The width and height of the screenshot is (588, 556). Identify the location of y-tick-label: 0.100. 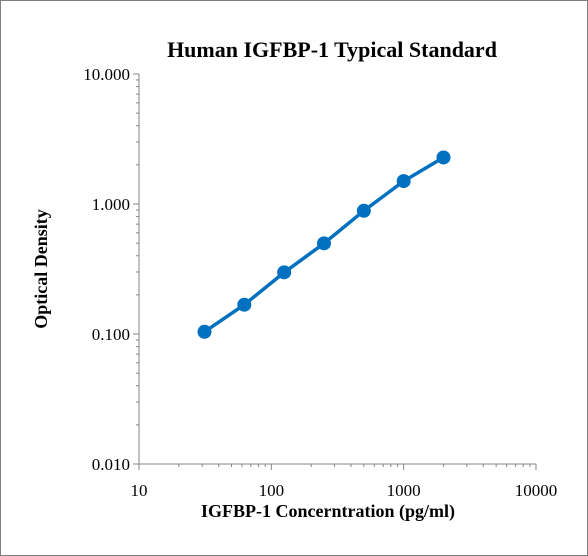
(111, 334).